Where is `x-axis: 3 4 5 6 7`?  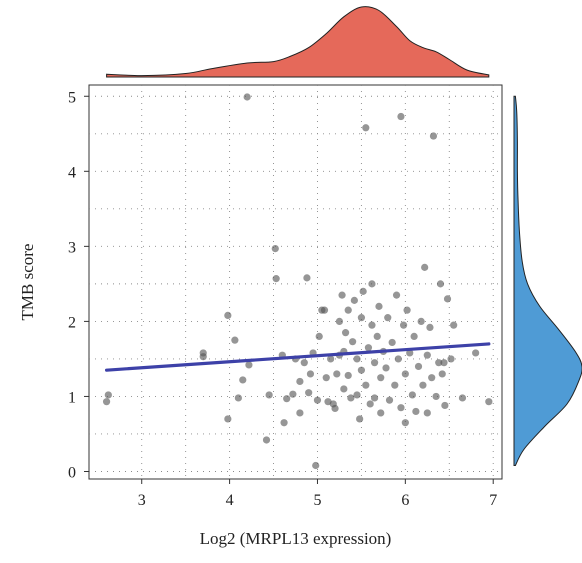
x-axis: 3 4 5 6 7 is located at coordinates (317, 494).